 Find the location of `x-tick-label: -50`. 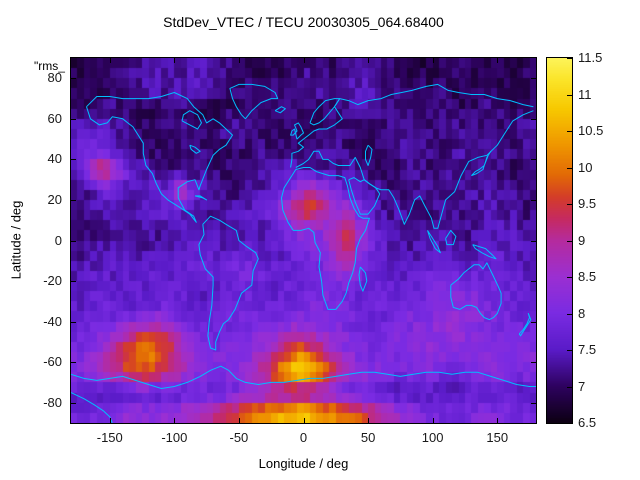

x-tick-label: -50 is located at coordinates (239, 437).